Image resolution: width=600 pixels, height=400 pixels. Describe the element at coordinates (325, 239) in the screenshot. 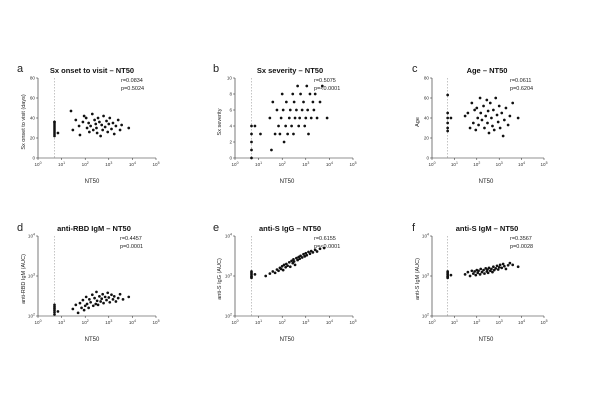

I see `panel-e-stat-r: r=0.6155` at that location.